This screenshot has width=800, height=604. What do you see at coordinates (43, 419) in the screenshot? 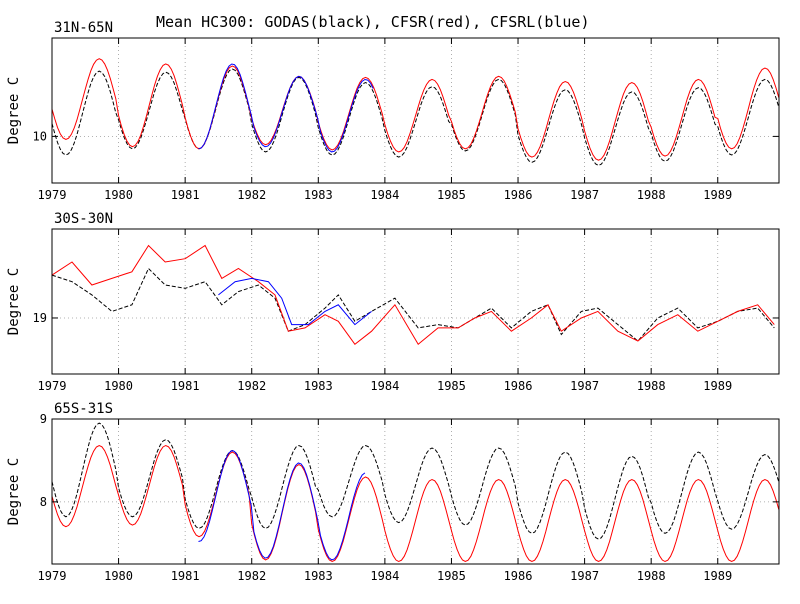
I see `y-tick-label: 9` at bounding box center [43, 419].